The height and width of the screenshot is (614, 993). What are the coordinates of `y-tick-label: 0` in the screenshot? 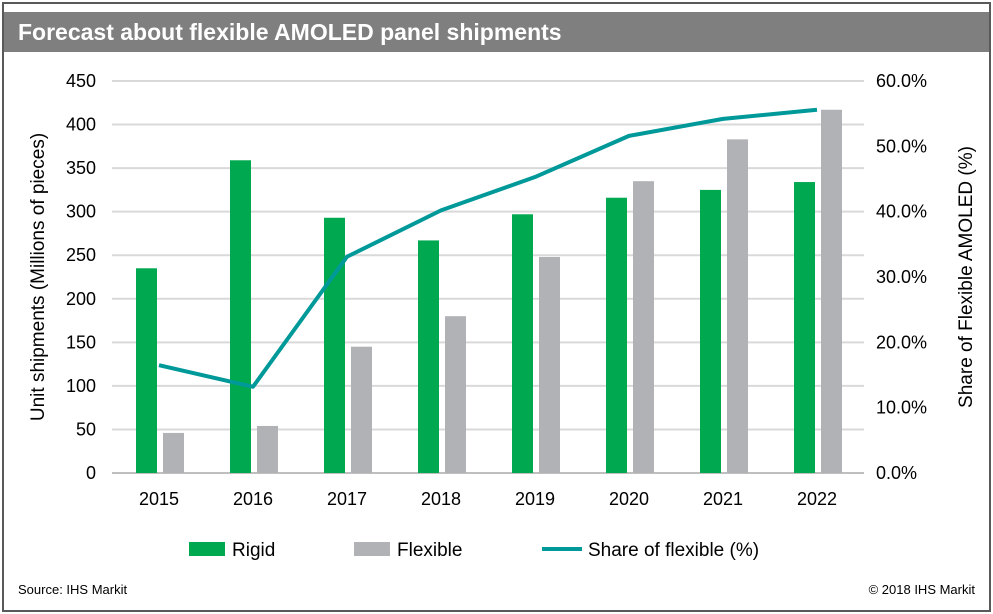 It's located at (91, 473).